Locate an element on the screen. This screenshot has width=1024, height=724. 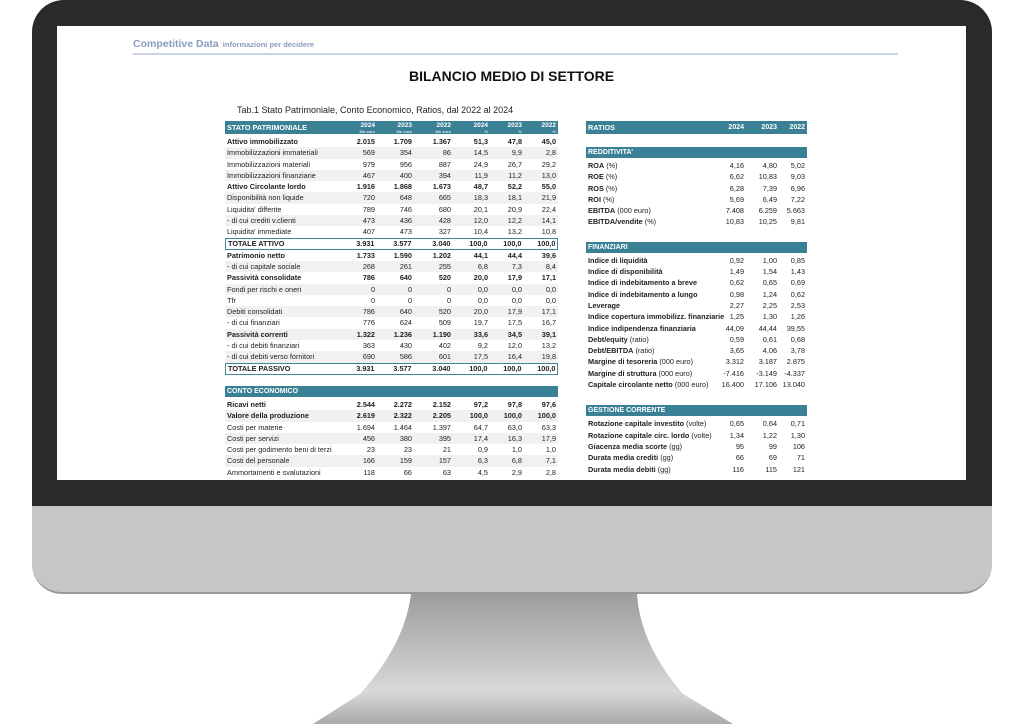
ratio-name: Indice copertura immobilizz. finanziarie is located at coordinates (656, 317).